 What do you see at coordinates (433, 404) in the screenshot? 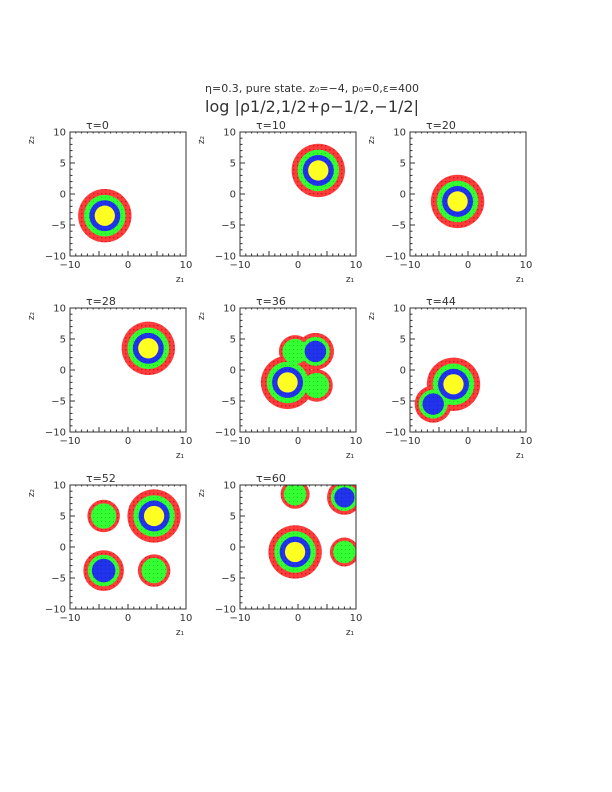
I see `blob-0-center-dot` at bounding box center [433, 404].